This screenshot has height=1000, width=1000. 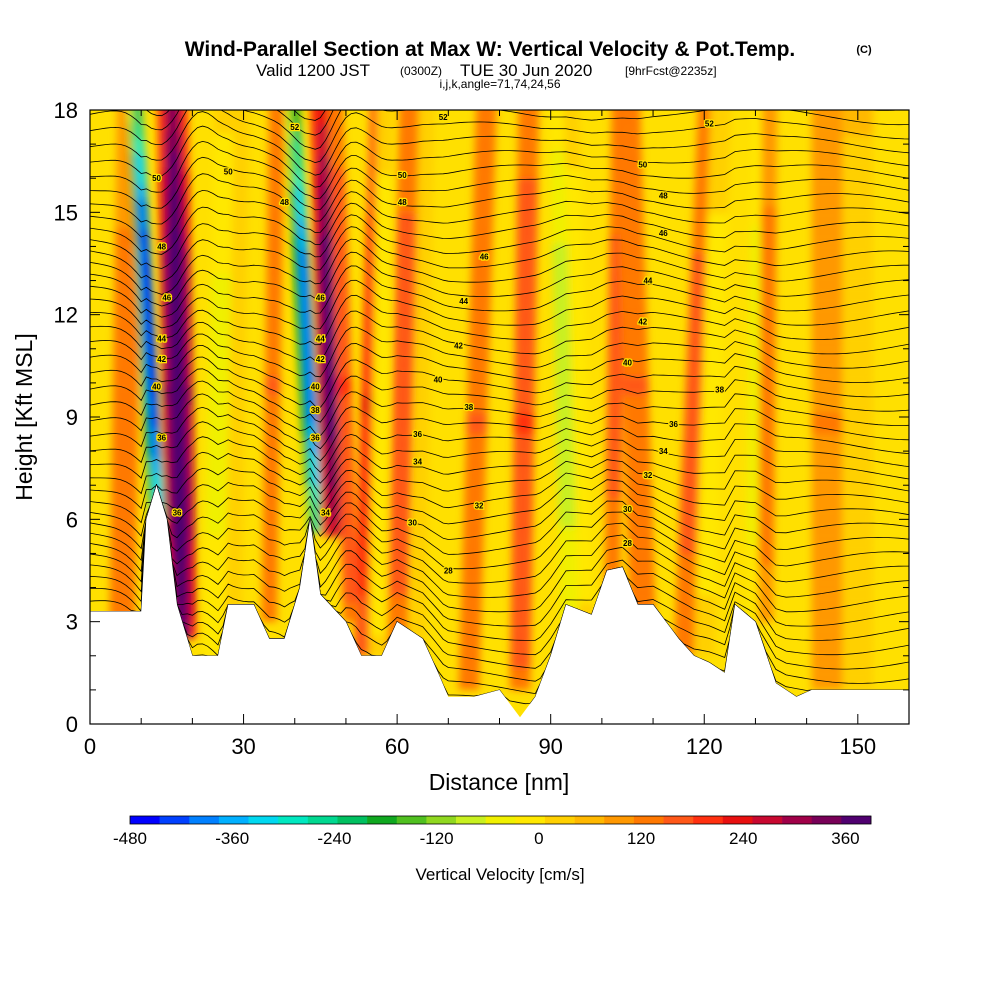 I want to click on theta-contour-label: 34, so click(x=325, y=513).